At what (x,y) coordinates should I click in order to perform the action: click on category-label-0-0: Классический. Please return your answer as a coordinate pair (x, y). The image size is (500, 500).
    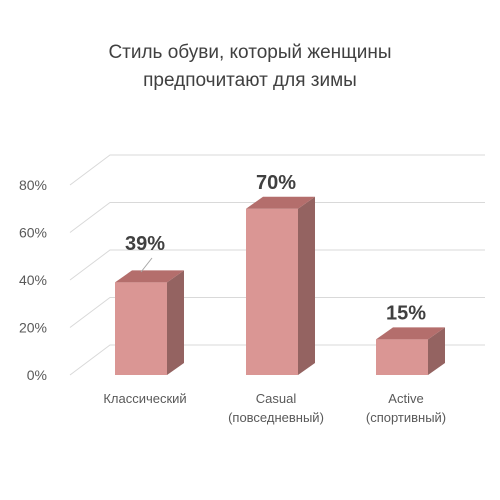
    Looking at the image, I should click on (144, 398).